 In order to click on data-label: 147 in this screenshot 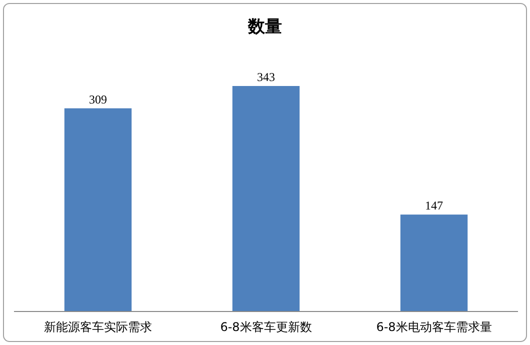, I will do `click(434, 205)`.